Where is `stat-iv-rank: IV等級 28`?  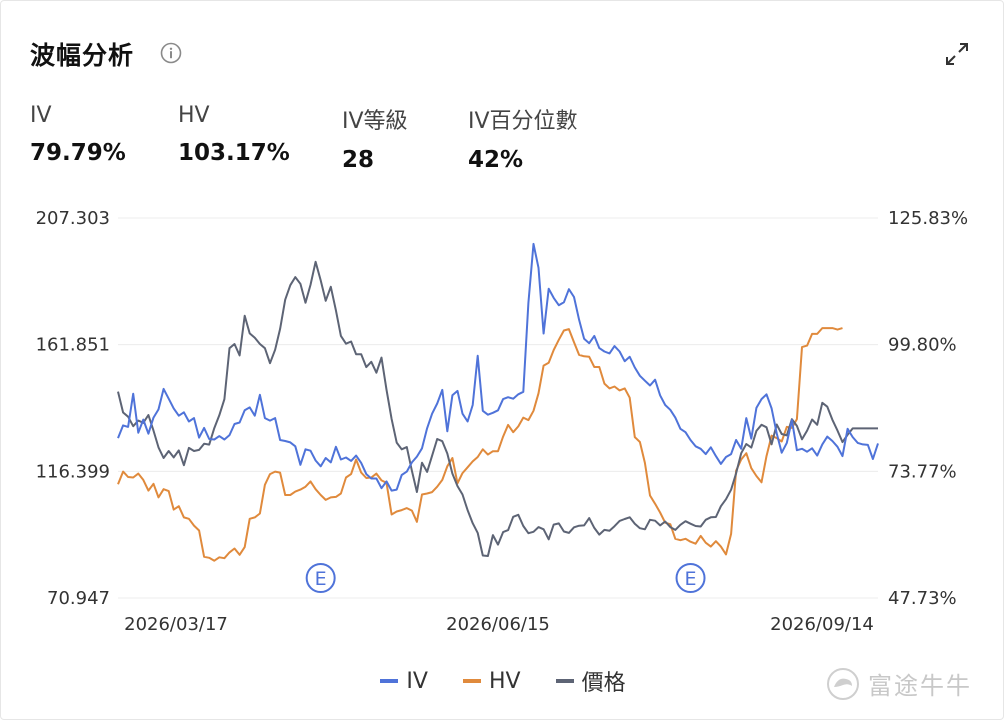 stat-iv-rank: IV等級 28 is located at coordinates (375, 138).